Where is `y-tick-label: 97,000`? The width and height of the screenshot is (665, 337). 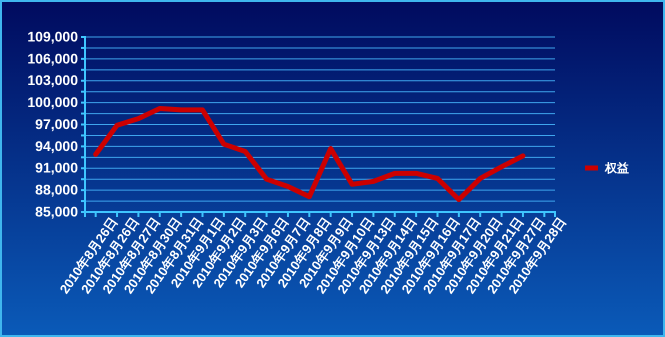 y-tick-label: 97,000 is located at coordinates (56, 124).